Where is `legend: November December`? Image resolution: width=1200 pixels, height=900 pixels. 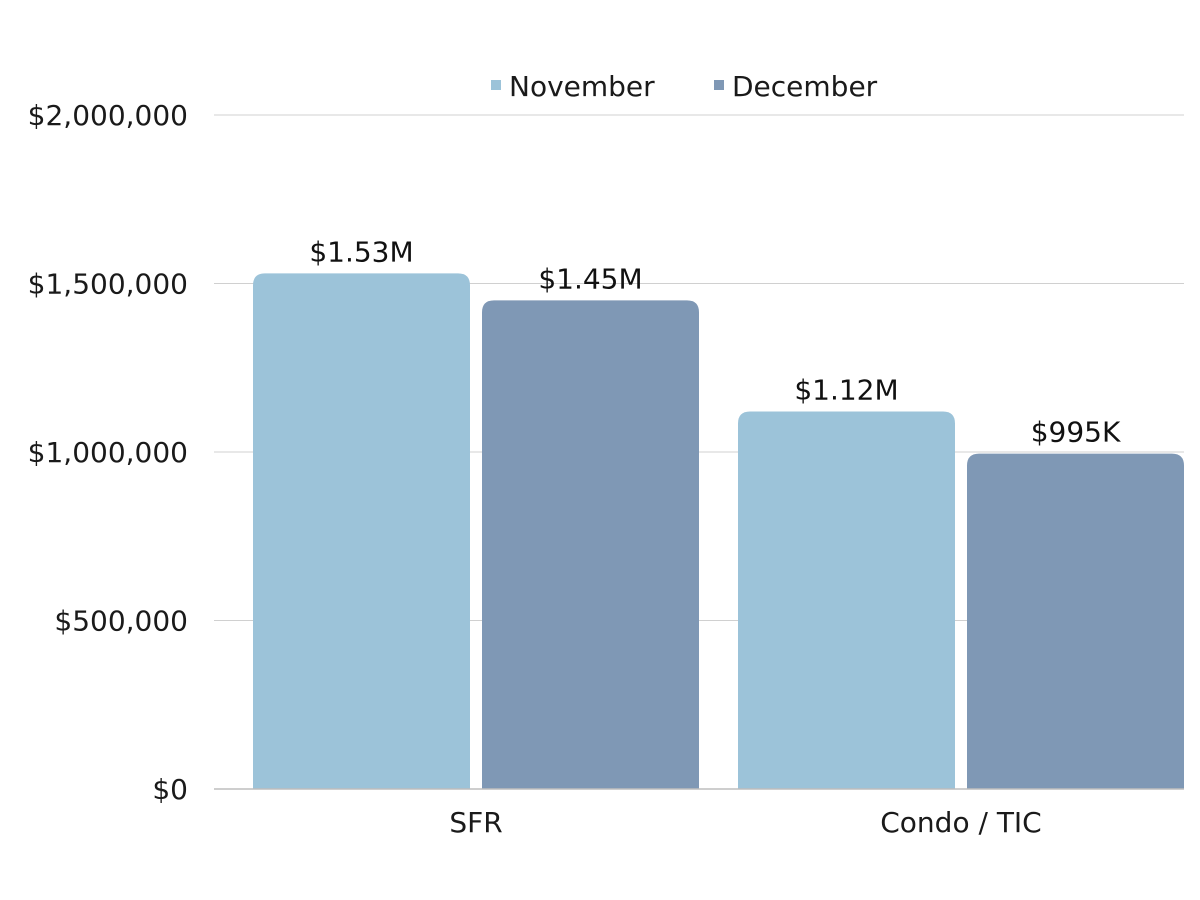
legend: November December is located at coordinates (684, 86).